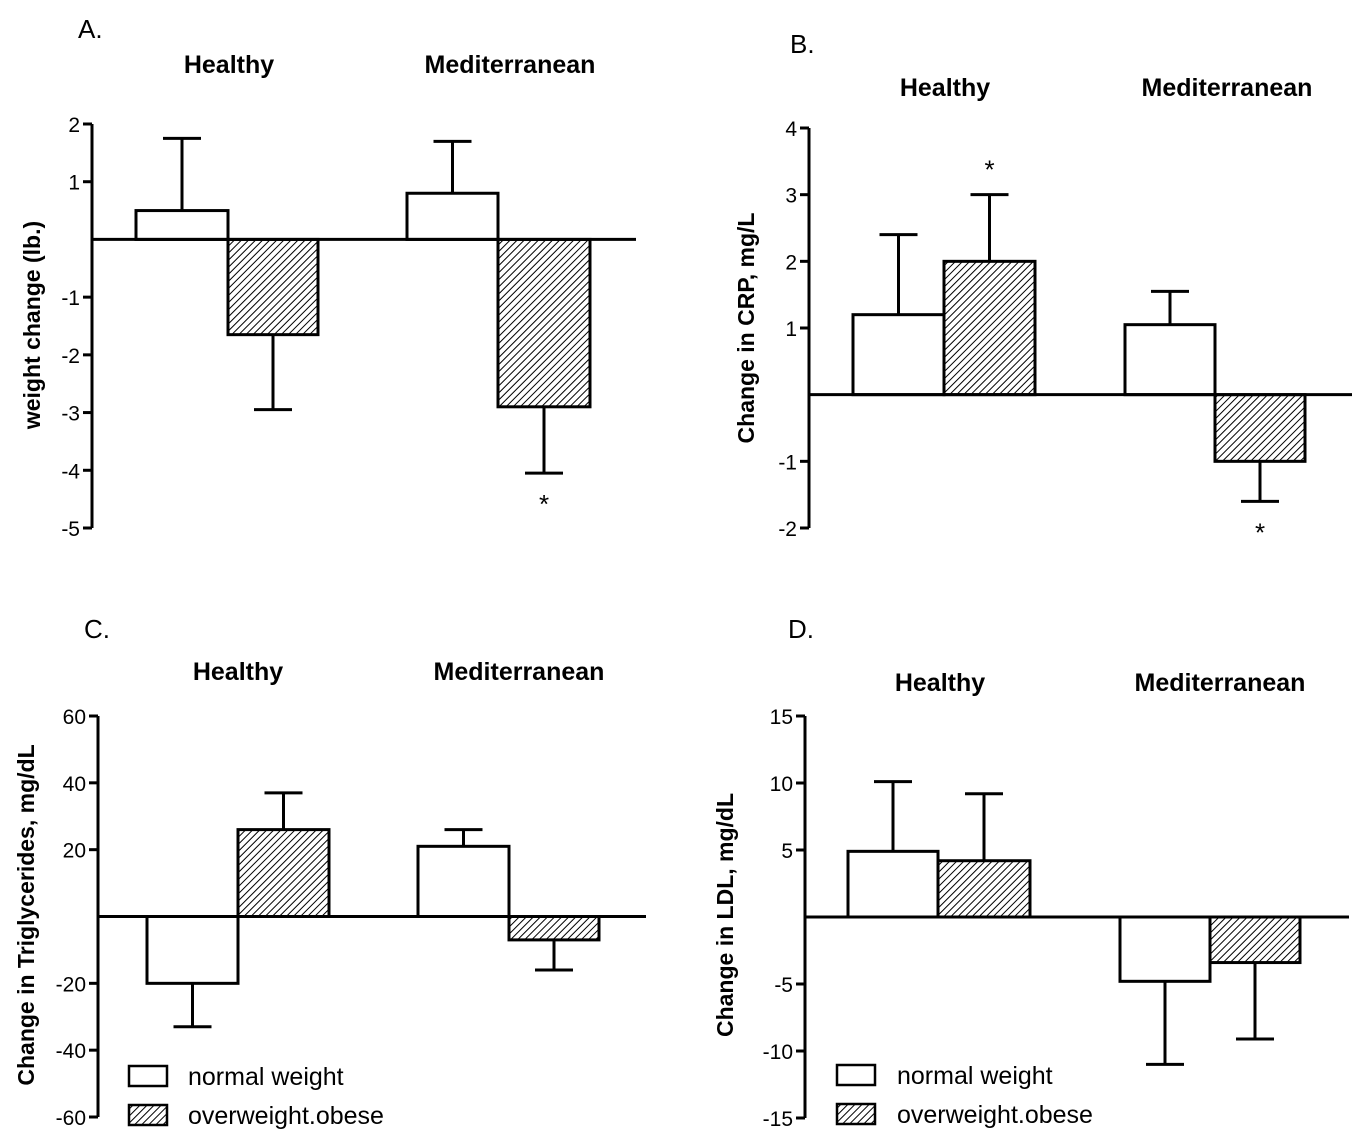 The height and width of the screenshot is (1133, 1358). Describe the element at coordinates (70, 471) in the screenshot. I see `y-tick-label: -4` at that location.